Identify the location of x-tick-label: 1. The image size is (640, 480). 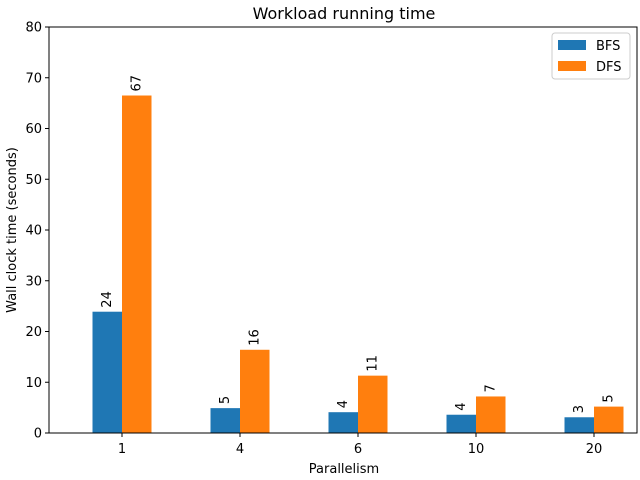
(122, 449).